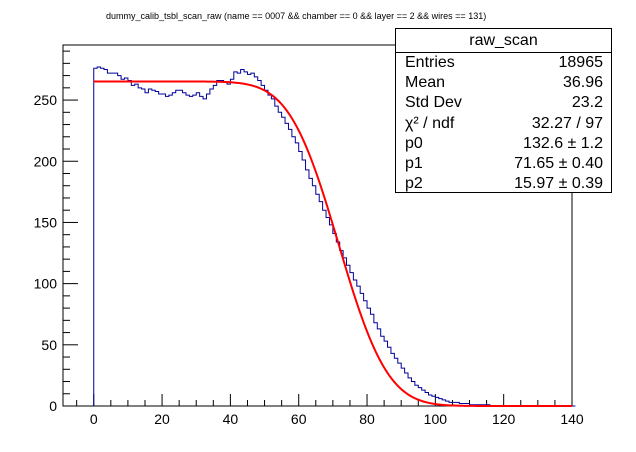 The height and width of the screenshot is (452, 636). Describe the element at coordinates (367, 419) in the screenshot. I see `x-tick-label: 80` at that location.